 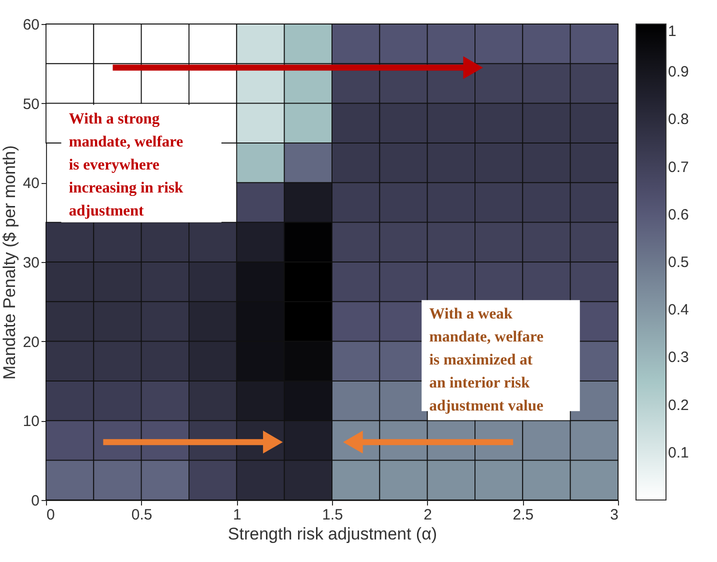 I want to click on color-bar-label: 0.5, so click(x=678, y=262).